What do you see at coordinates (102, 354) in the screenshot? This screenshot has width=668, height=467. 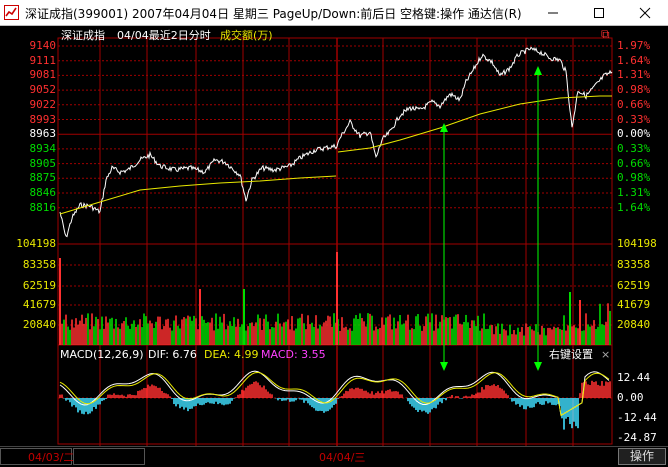 I see `macd-label: MACD(12,26,9)` at bounding box center [102, 354].